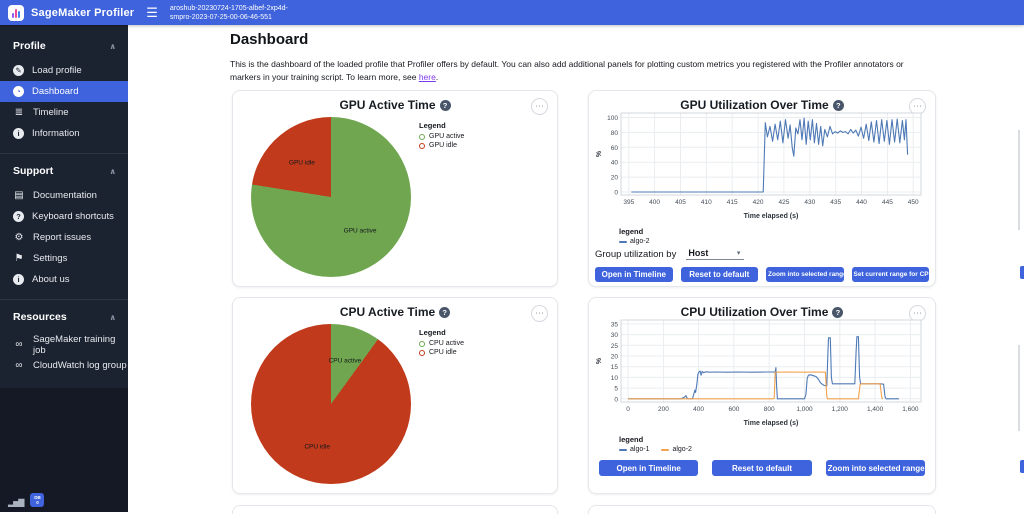 This screenshot has width=1024, height=514. Describe the element at coordinates (64, 317) in the screenshot. I see `sidebar-section-resources: Resources ∧` at that location.